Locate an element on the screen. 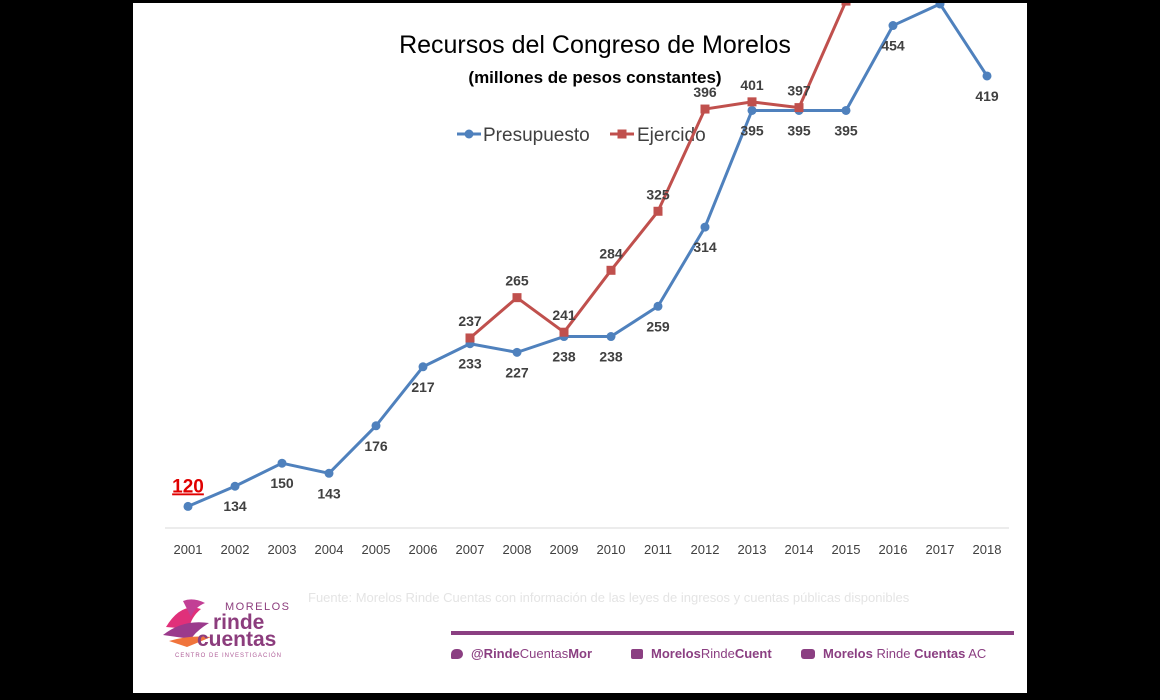 Image resolution: width=1160 pixels, height=700 pixels. data-label-ejercido-2014: 397 is located at coordinates (799, 91).